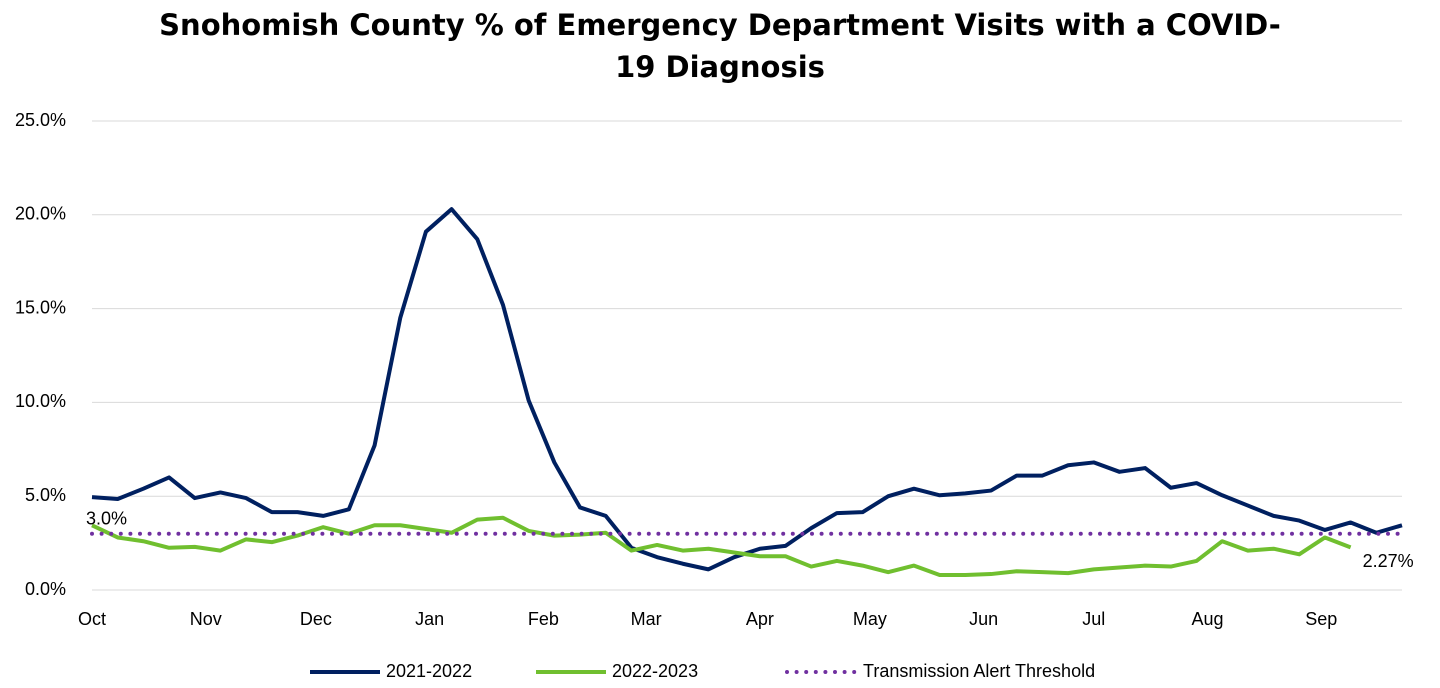  What do you see at coordinates (106, 518) in the screenshot?
I see `data-label: 3.0%` at bounding box center [106, 518].